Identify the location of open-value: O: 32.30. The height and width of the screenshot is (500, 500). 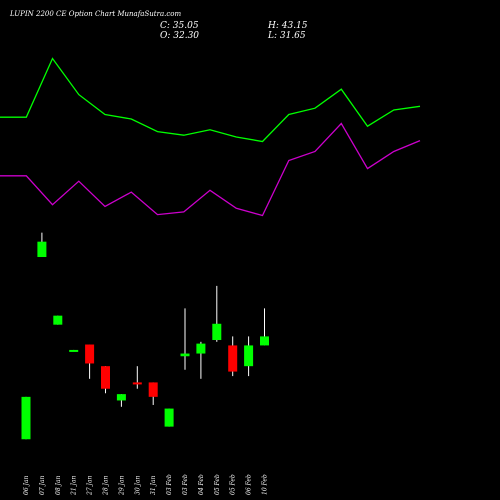
(179, 36).